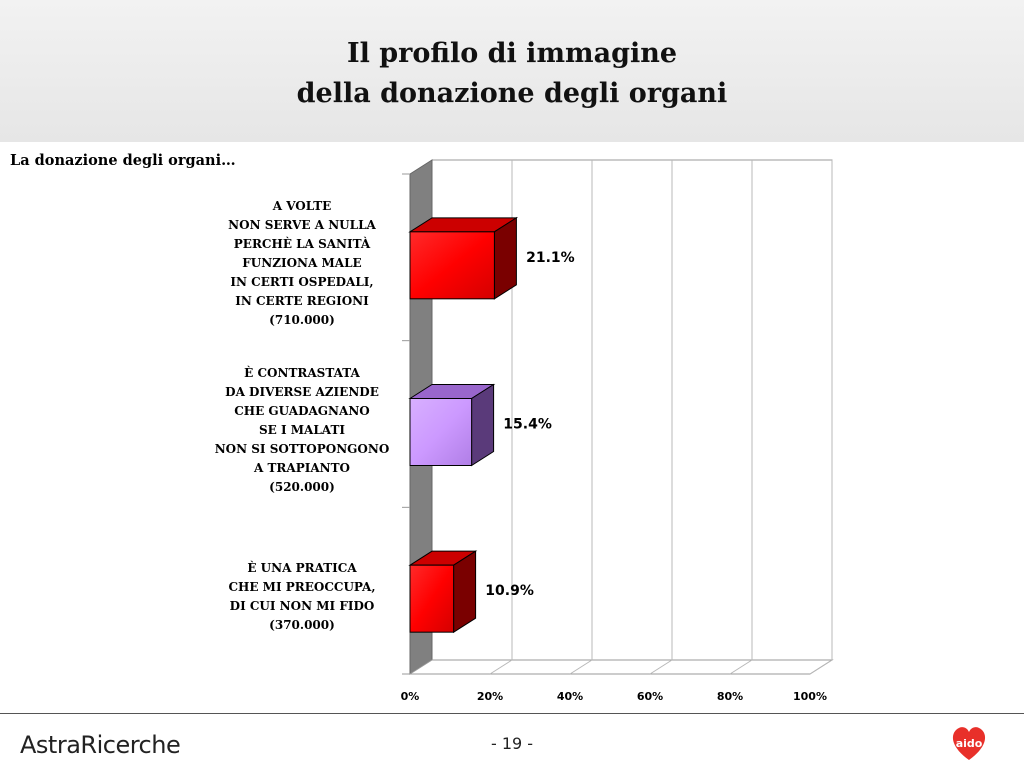  I want to click on footer: AstraRicerche - 19 - aido, so click(512, 741).